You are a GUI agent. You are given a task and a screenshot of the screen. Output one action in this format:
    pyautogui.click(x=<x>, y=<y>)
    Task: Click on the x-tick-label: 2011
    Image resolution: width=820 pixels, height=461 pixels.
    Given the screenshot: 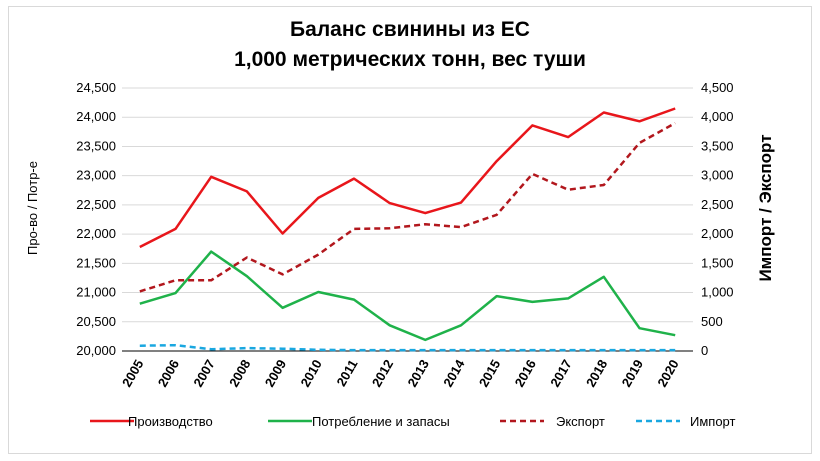 What is the action you would take?
    pyautogui.click(x=346, y=373)
    